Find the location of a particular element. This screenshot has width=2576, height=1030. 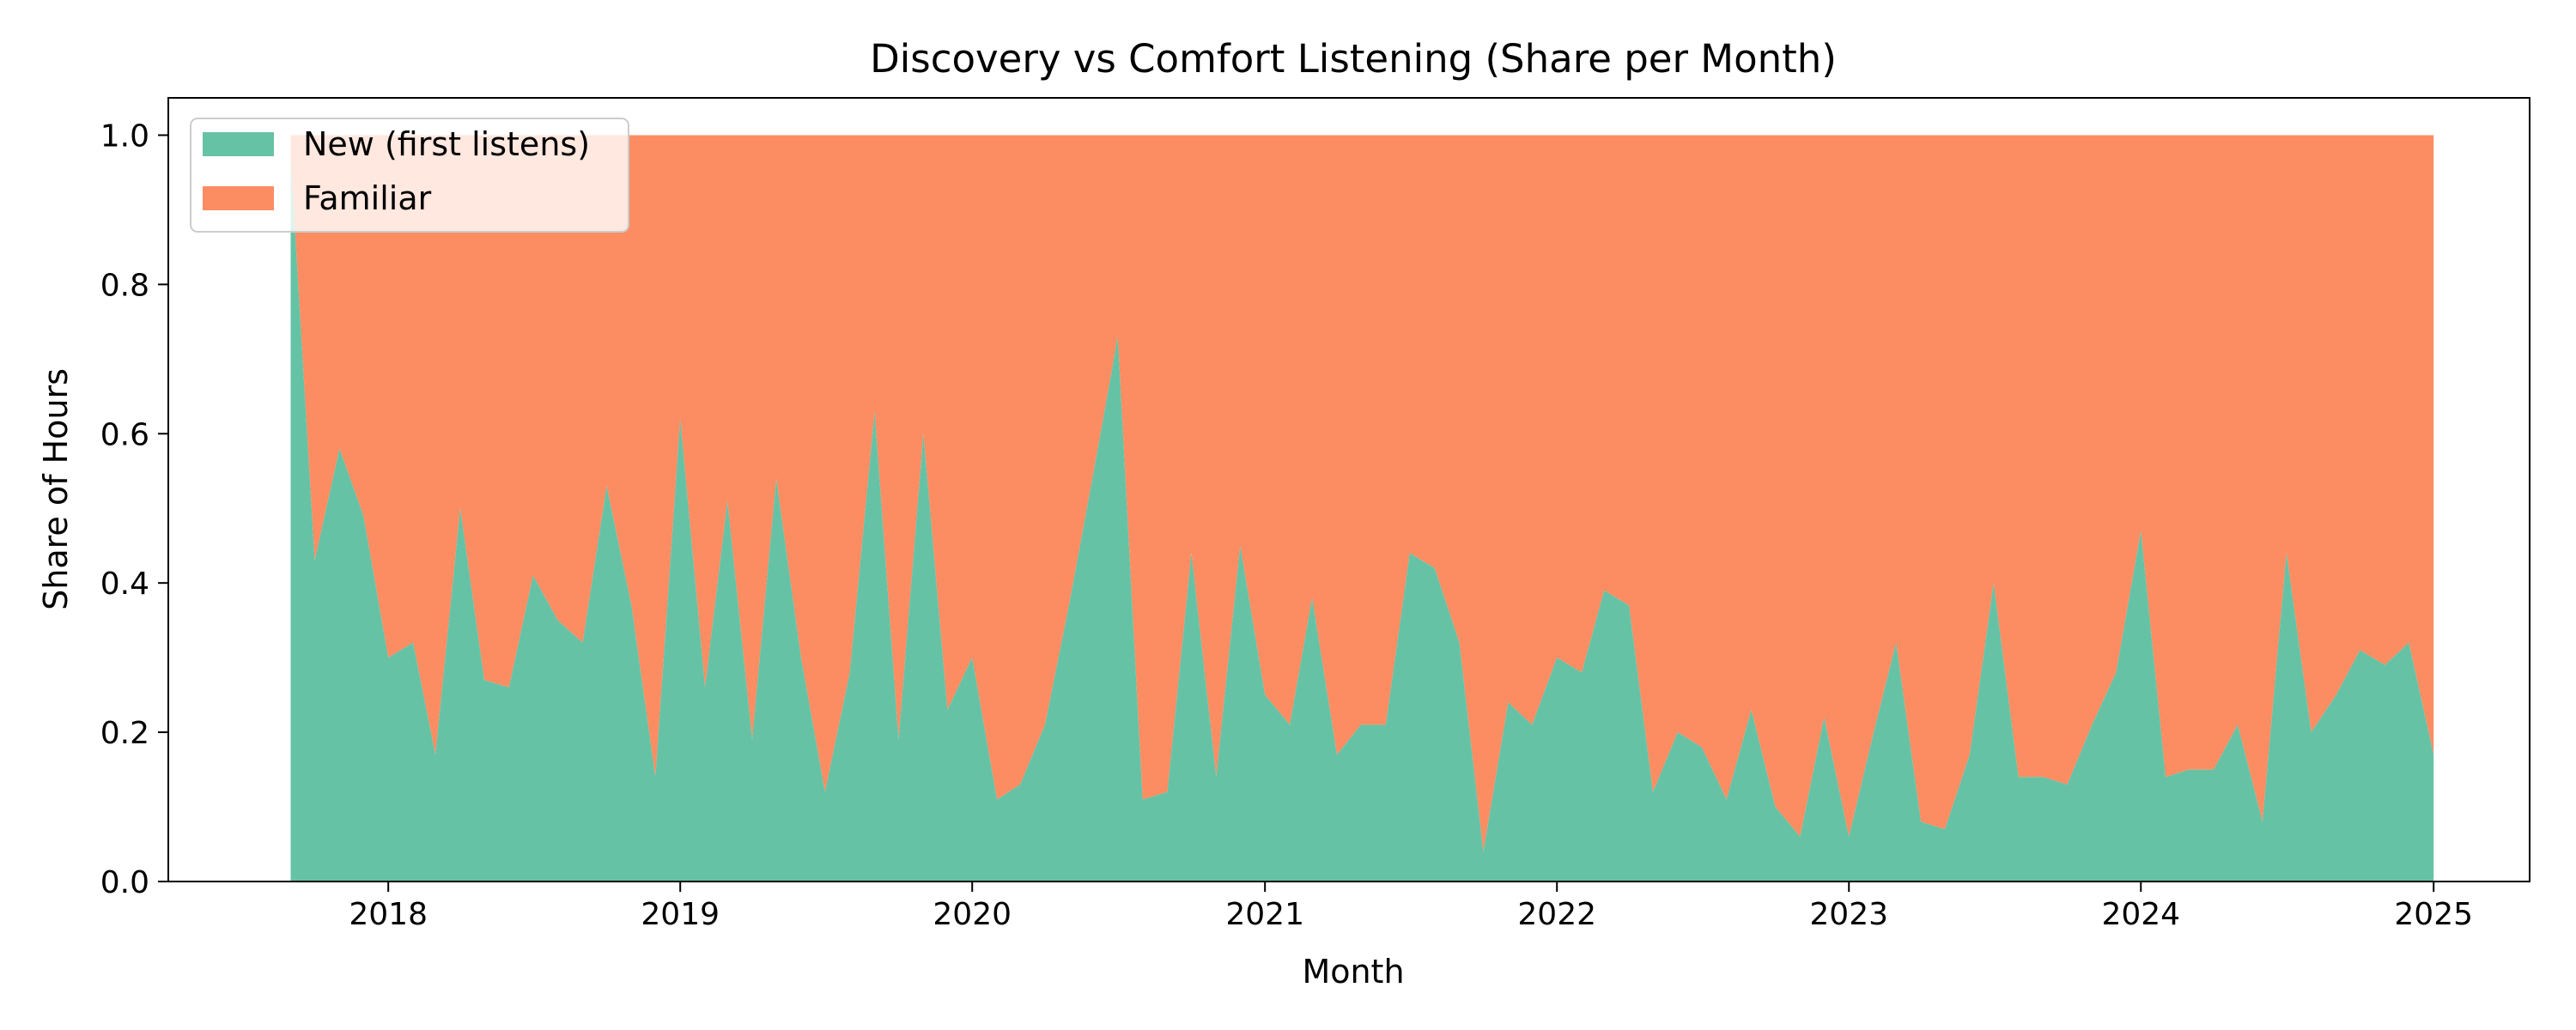

legend-box is located at coordinates (409, 175).